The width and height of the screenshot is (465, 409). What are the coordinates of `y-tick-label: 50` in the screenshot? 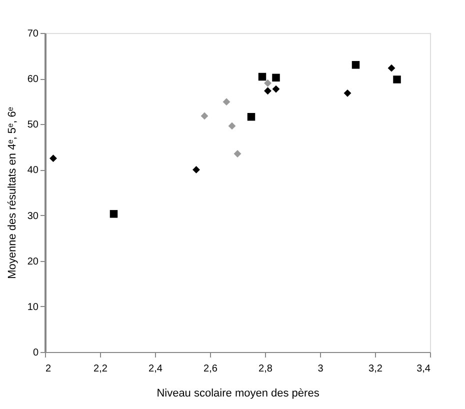 It's located at (33, 125).